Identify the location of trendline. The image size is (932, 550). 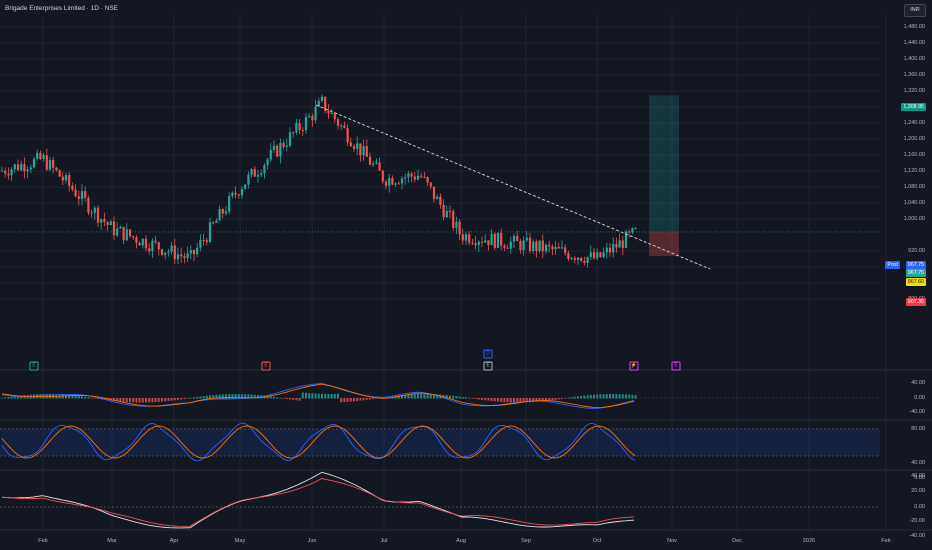
(513, 187).